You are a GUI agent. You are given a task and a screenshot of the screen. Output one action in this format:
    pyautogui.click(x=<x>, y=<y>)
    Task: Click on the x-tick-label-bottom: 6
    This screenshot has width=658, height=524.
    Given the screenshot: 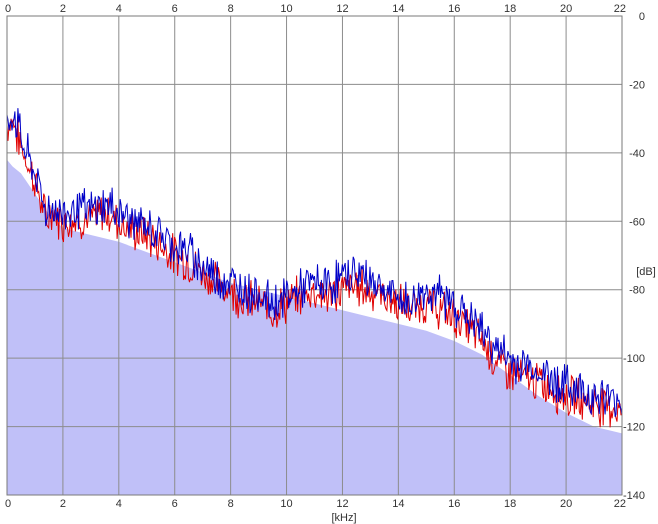 What is the action you would take?
    pyautogui.click(x=175, y=504)
    